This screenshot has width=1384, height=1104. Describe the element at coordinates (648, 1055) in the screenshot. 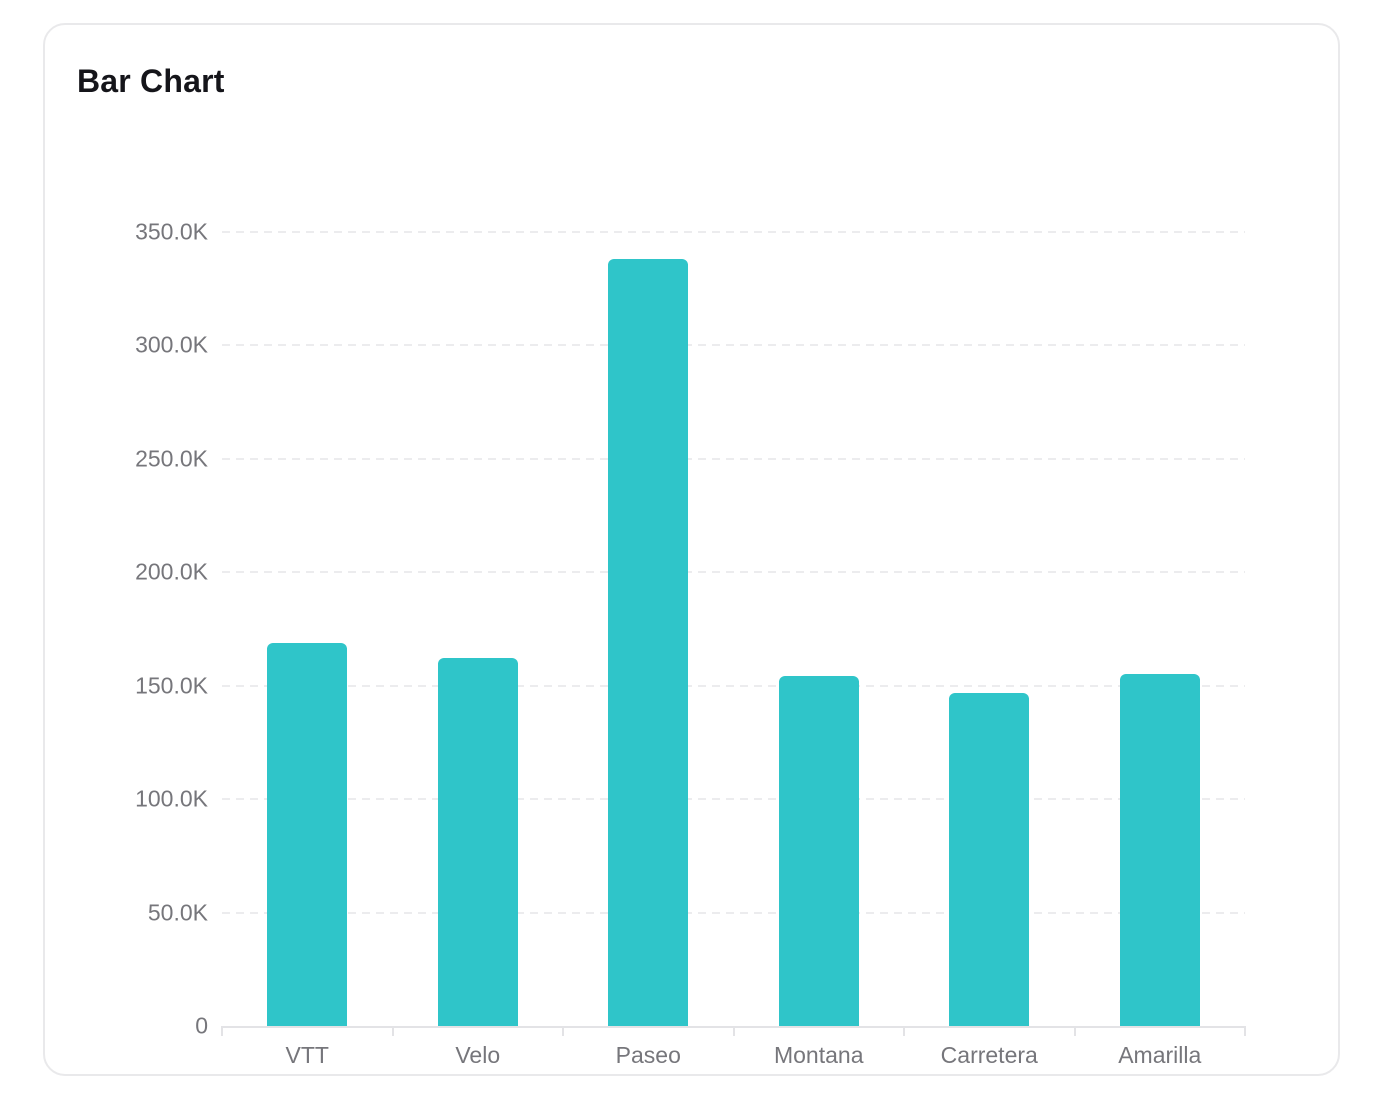

I see `x-axis-label-paseo: Paseo` at that location.